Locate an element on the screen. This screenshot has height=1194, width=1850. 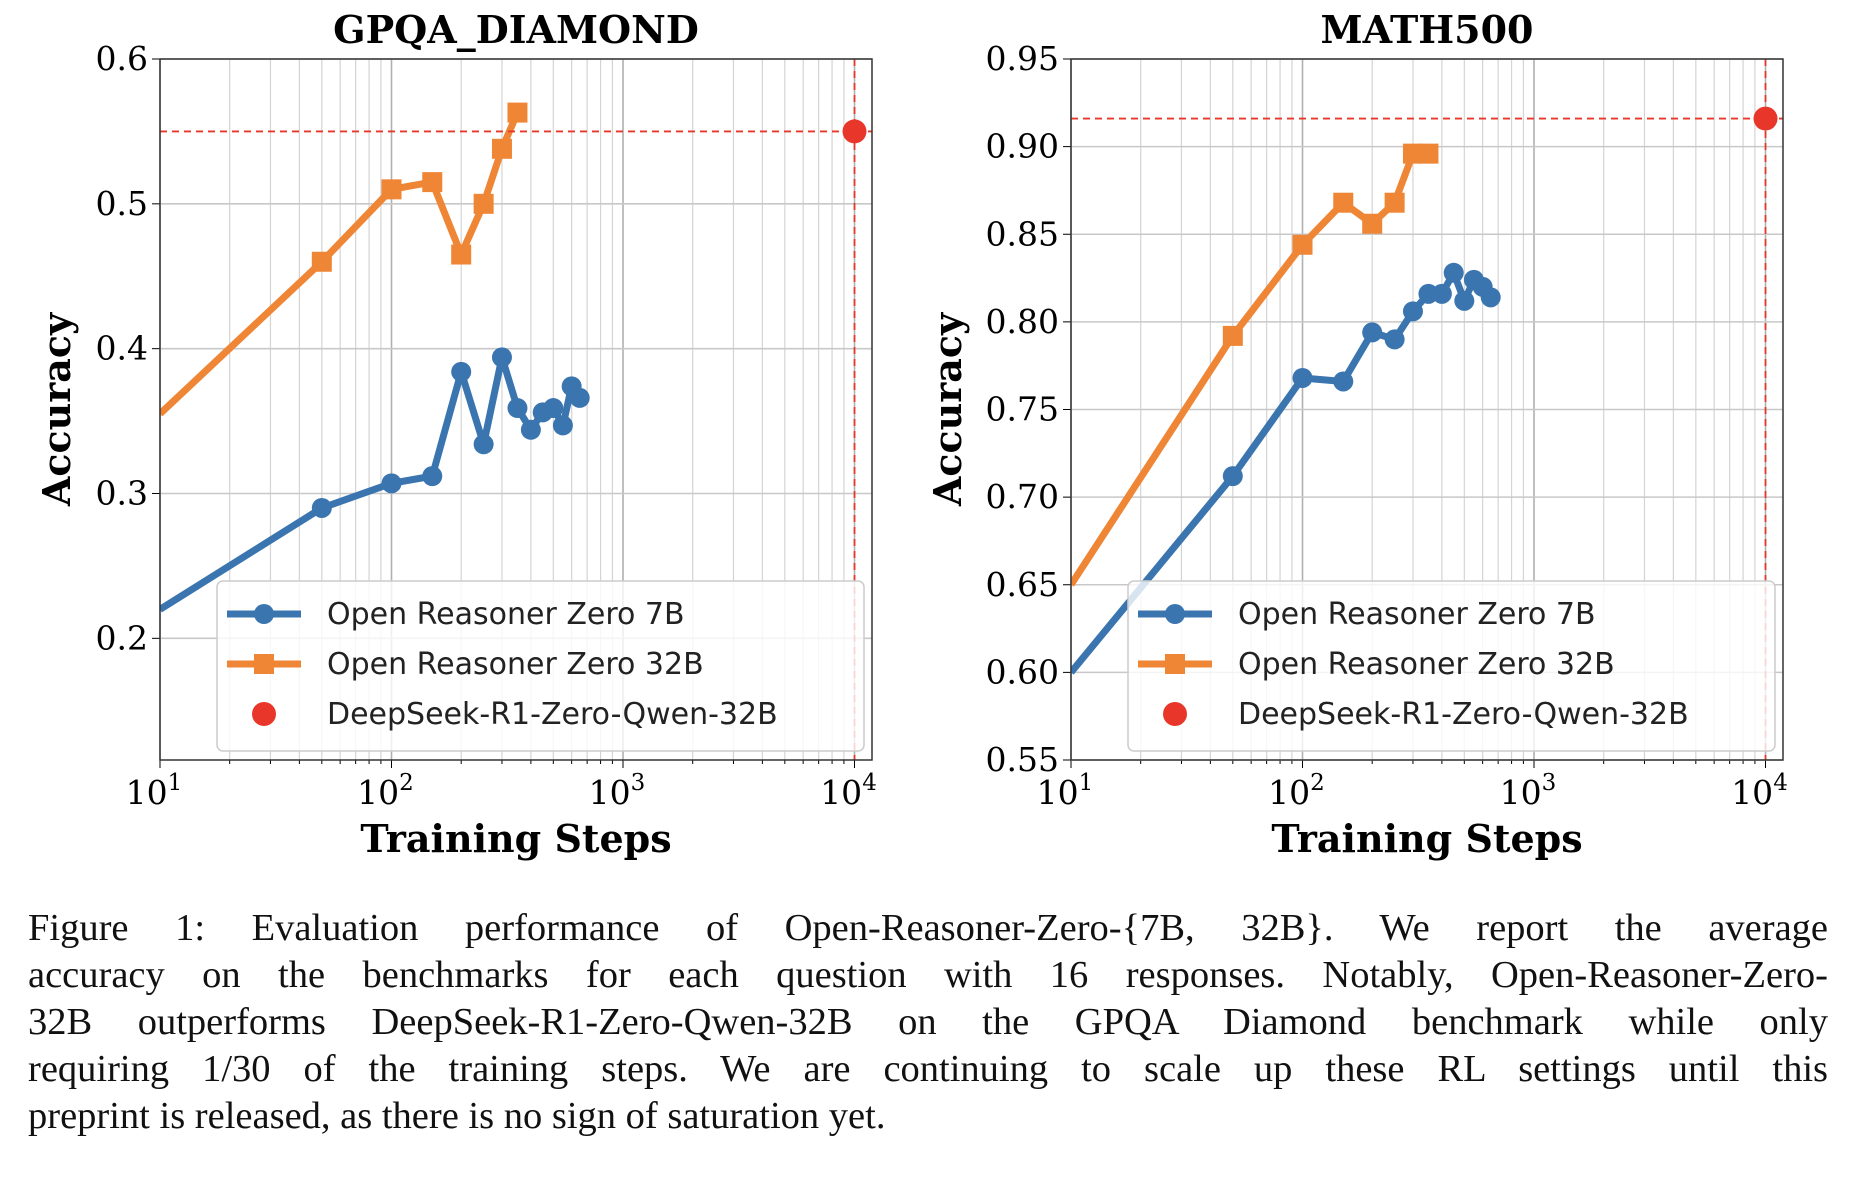
chart-title: MATH500 is located at coordinates (1427, 29).